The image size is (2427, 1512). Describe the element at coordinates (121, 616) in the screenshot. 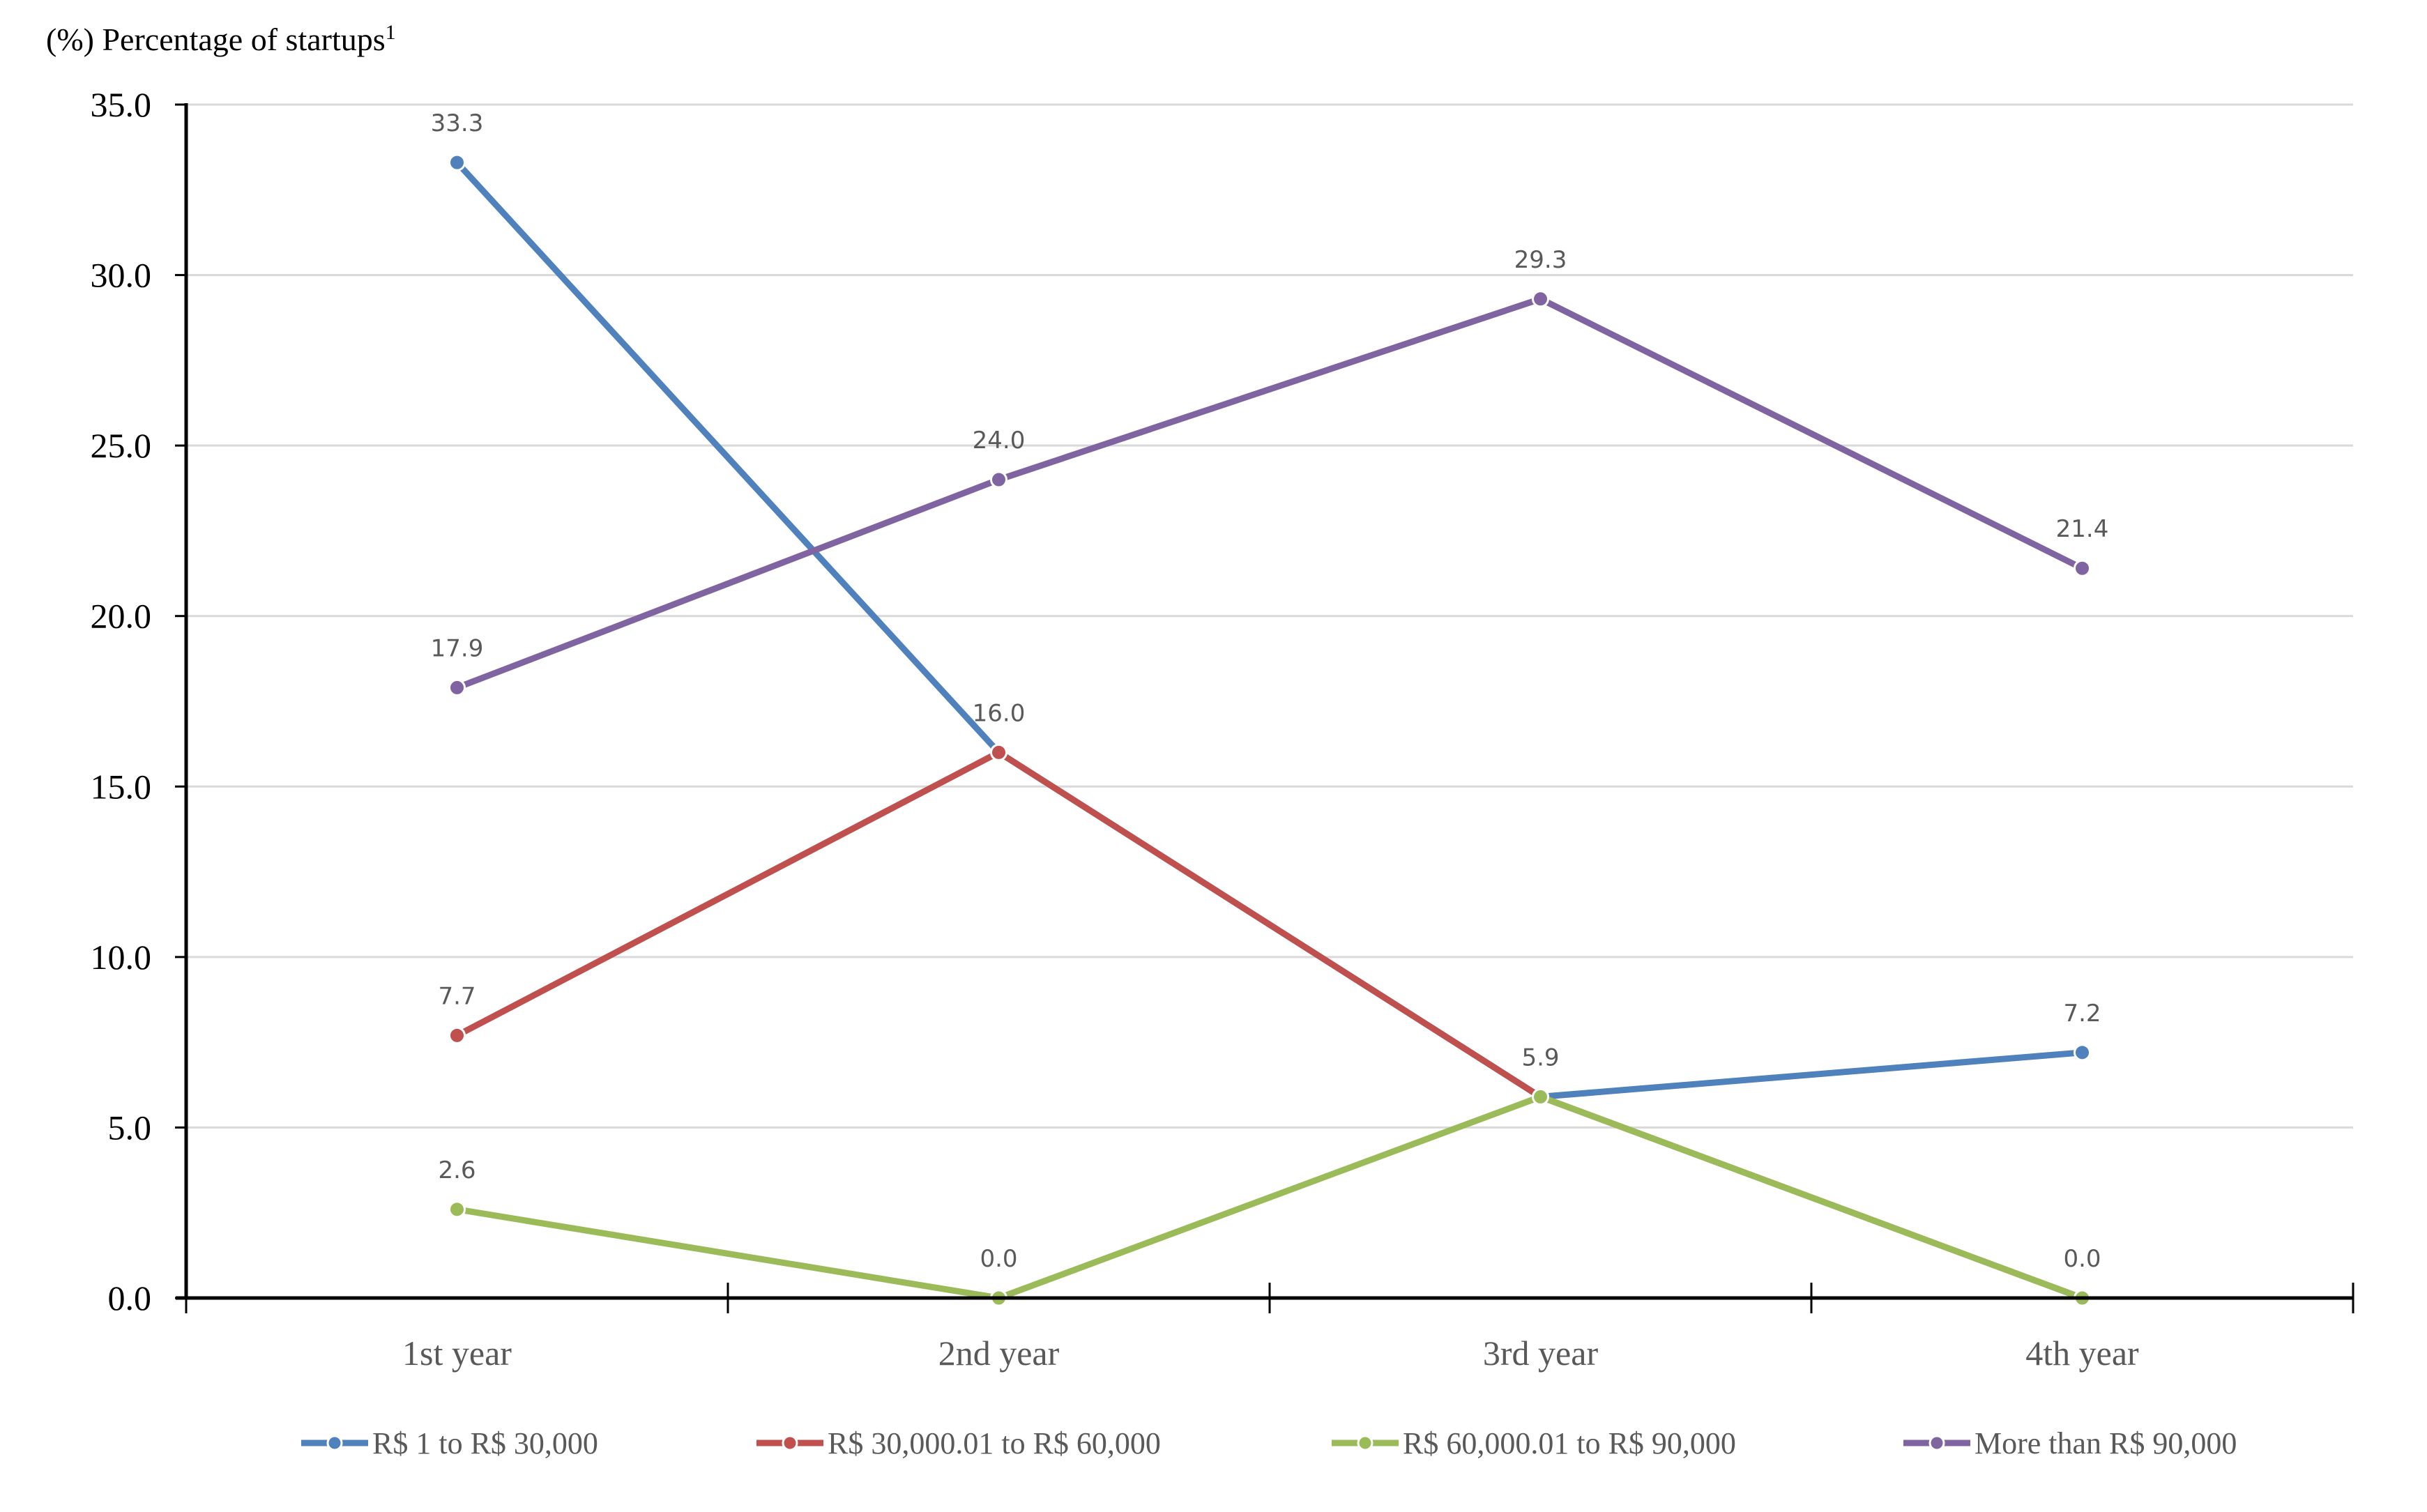

I see `y-tick-label: 20.0` at that location.